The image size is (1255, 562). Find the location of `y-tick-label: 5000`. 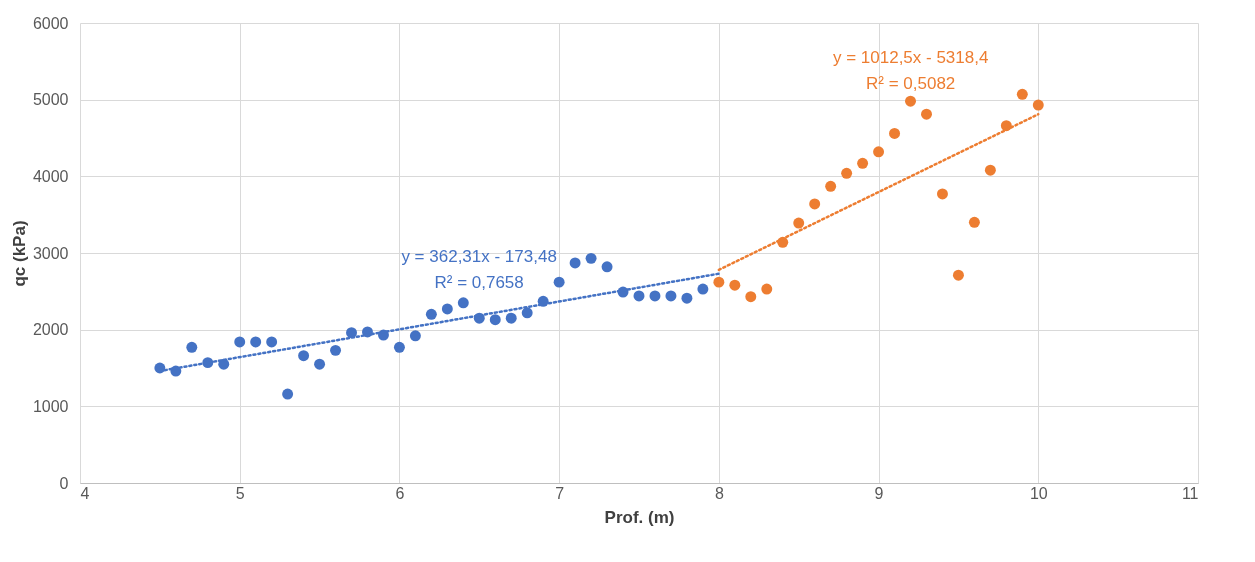

y-tick-label: 5000 is located at coordinates (50, 100).